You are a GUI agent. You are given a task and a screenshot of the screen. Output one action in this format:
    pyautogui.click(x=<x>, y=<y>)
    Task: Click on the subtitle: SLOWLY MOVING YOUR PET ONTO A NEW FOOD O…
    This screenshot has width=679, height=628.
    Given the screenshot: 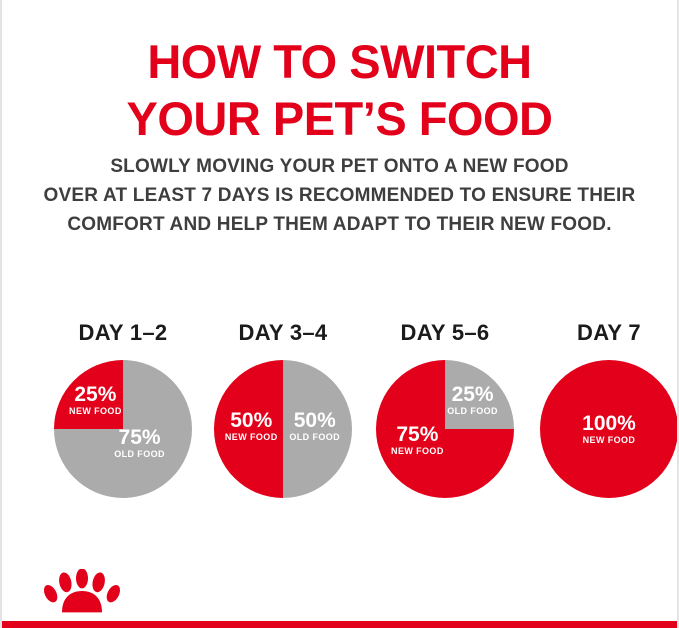 What is the action you would take?
    pyautogui.click(x=339, y=195)
    